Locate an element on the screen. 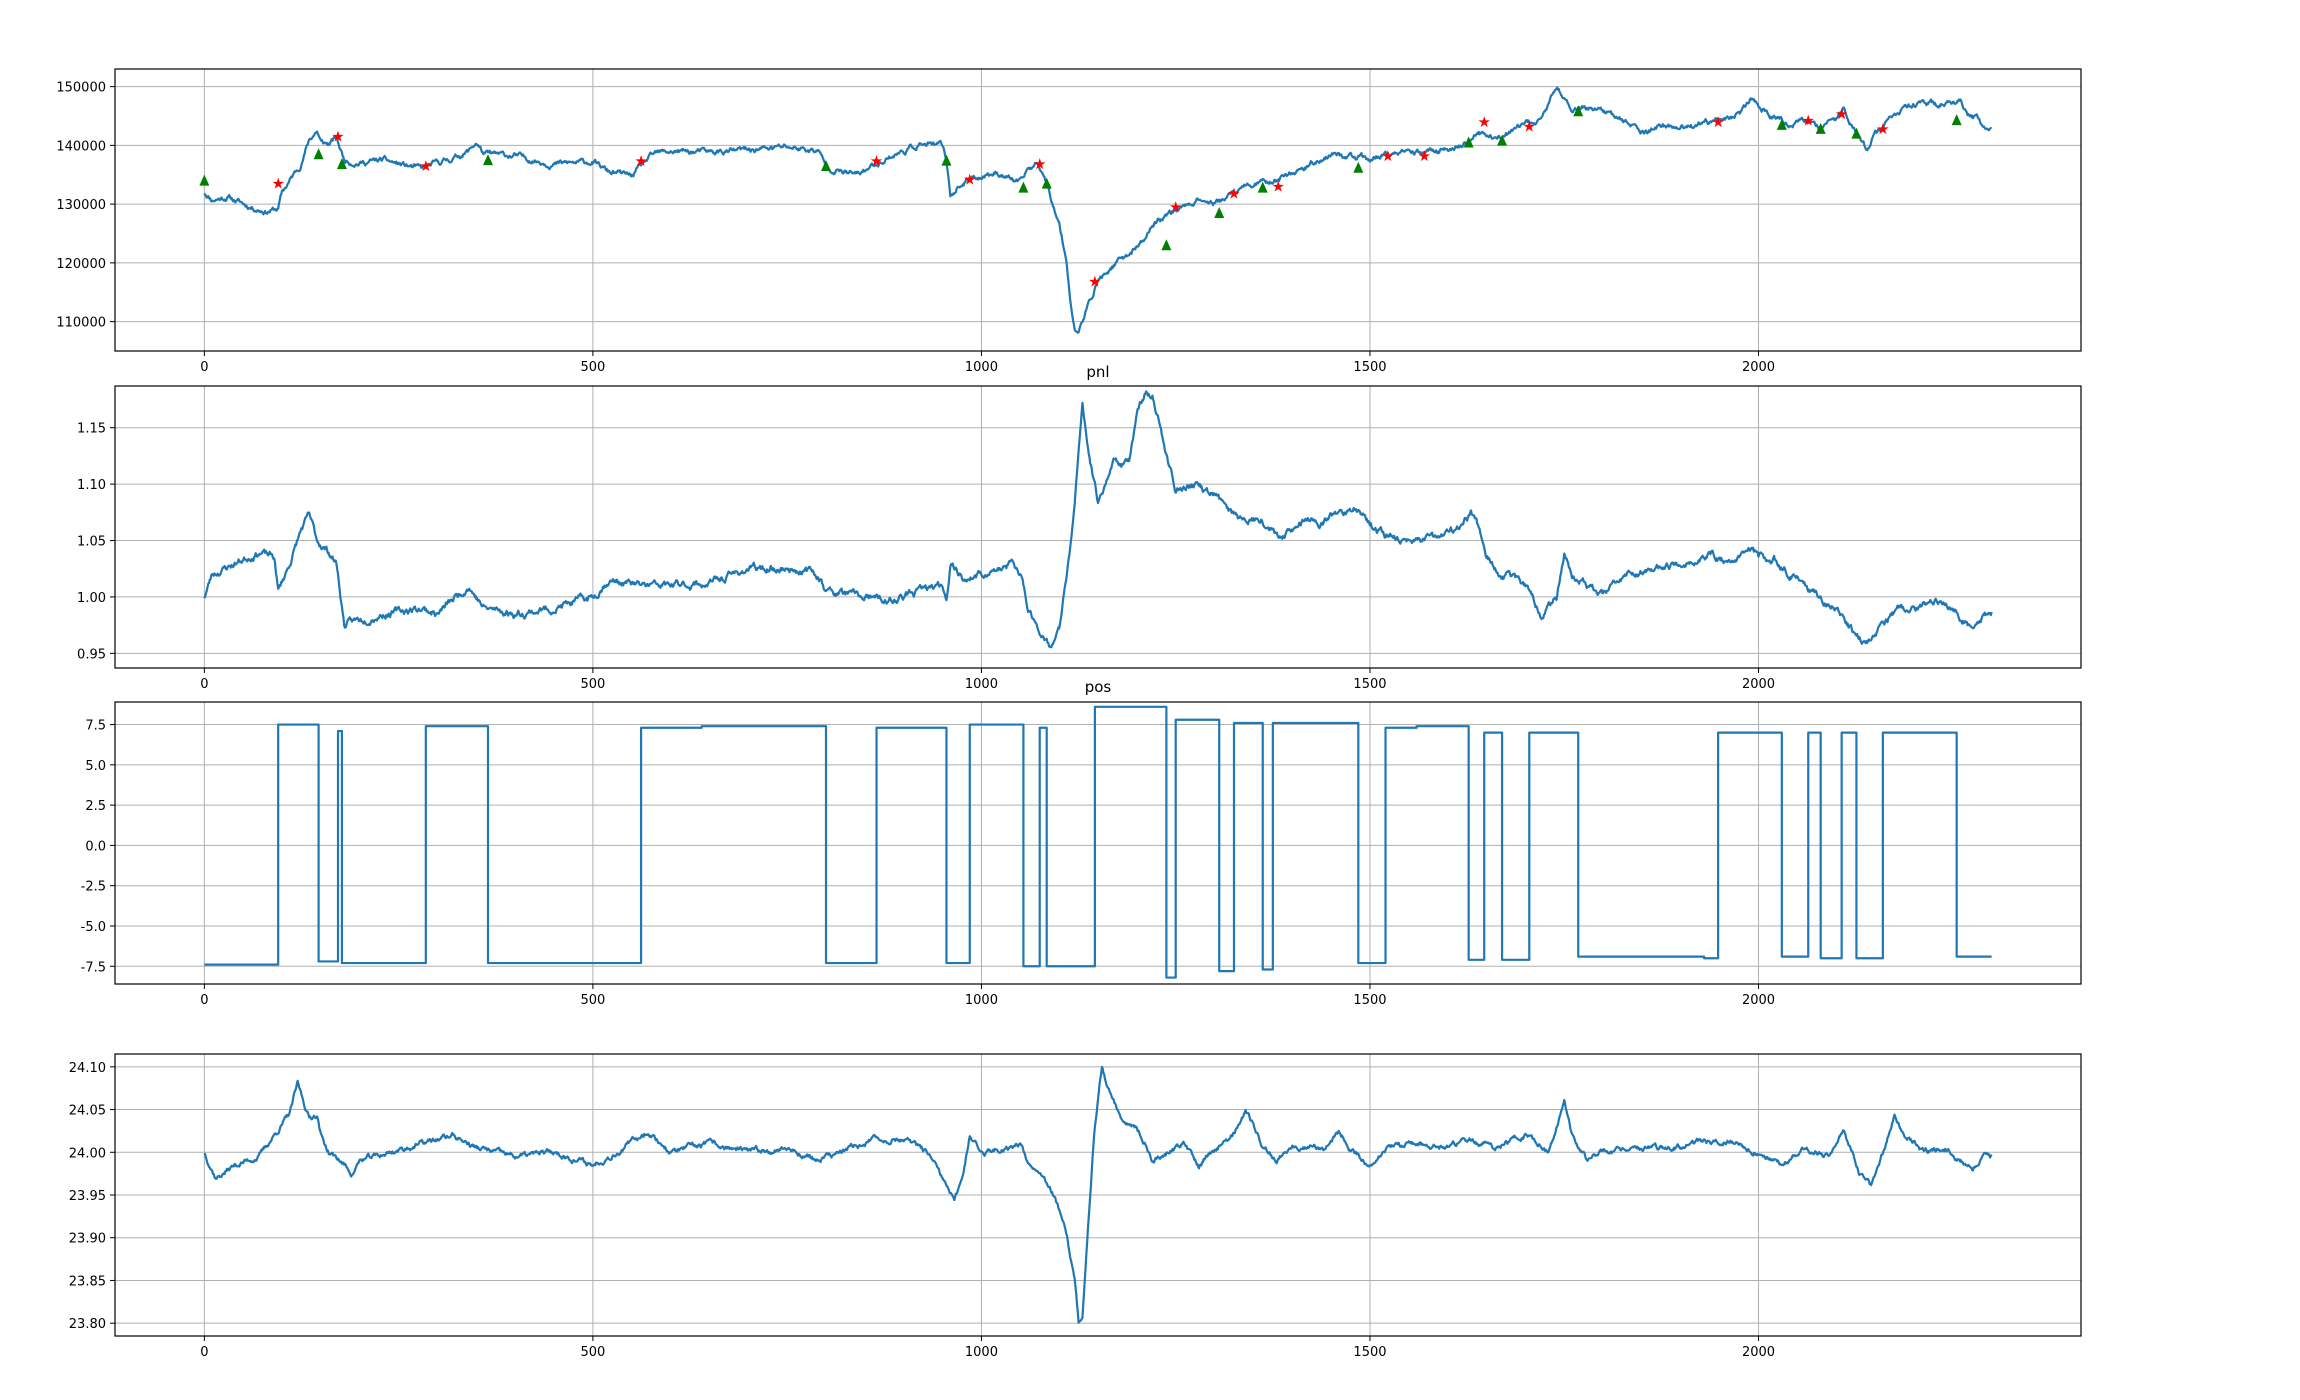 The image size is (2300, 1400). spread-series-line is located at coordinates (1098, 1194).